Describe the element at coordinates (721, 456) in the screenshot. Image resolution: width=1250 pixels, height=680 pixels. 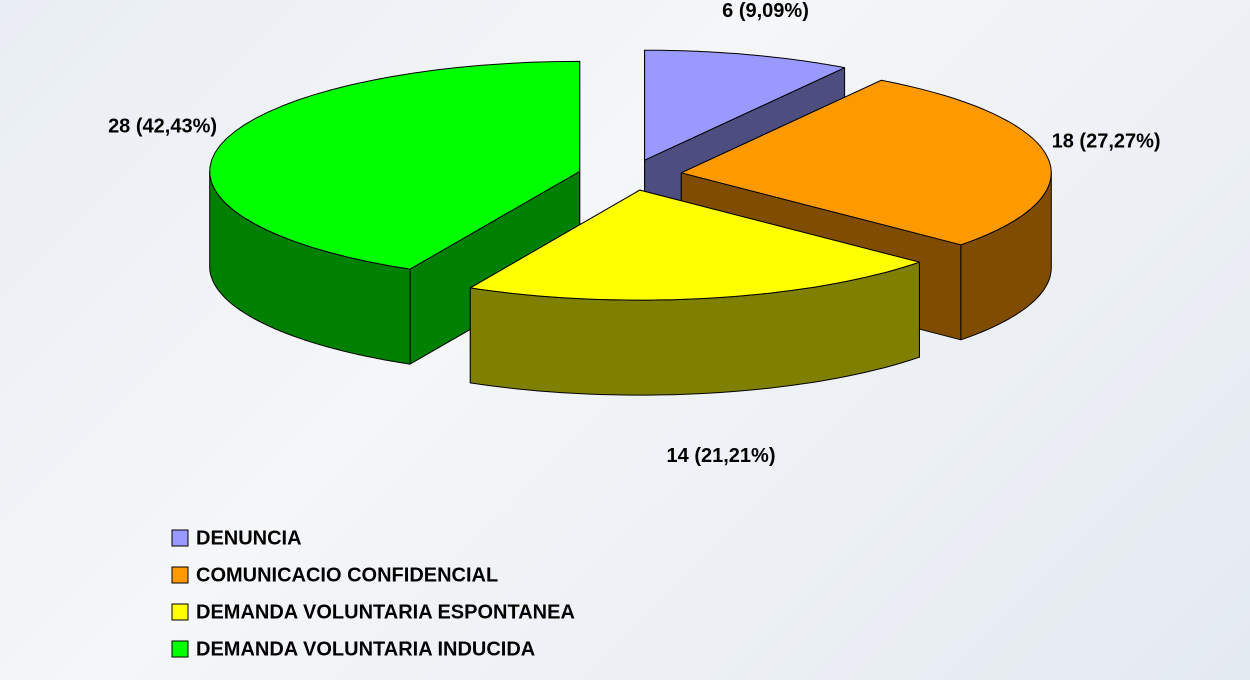
I see `data-label: 14 (21,21%)` at that location.